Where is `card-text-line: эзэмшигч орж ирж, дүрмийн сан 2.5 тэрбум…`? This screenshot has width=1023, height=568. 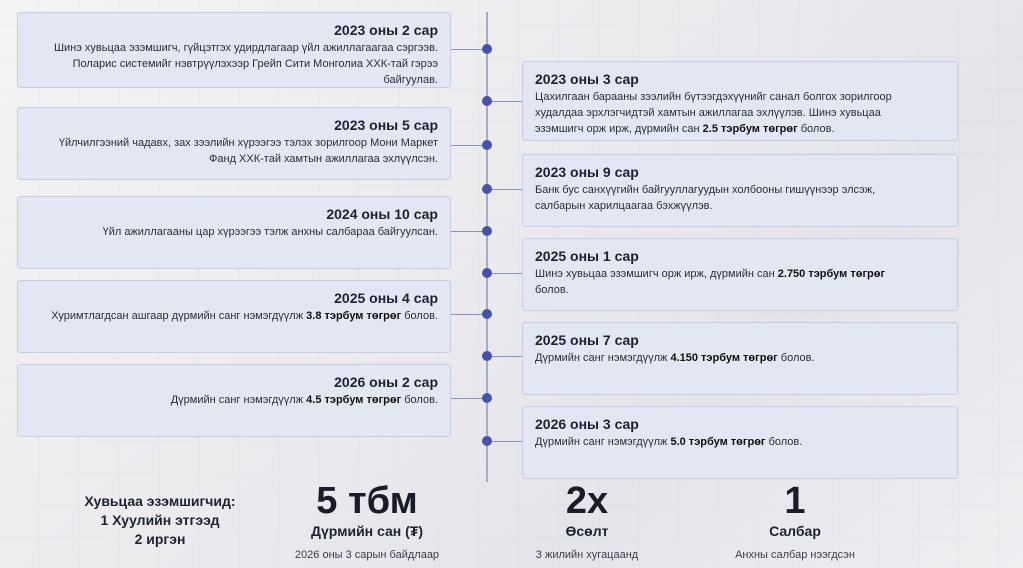
card-text-line: эзэмшигч орж ирж, дүрмийн сан 2.5 тэрбум… is located at coordinates (685, 129).